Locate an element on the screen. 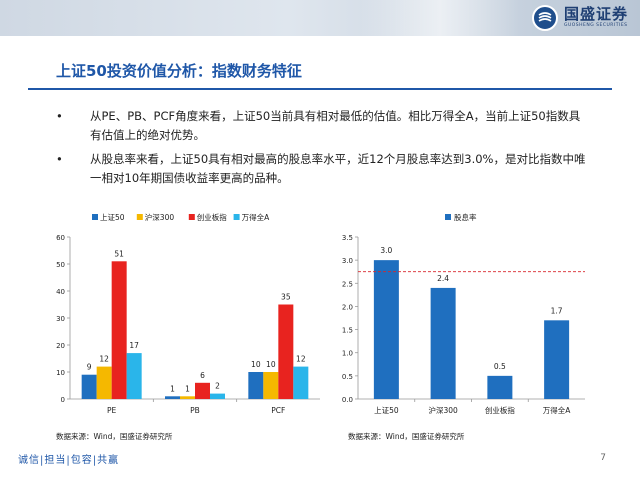 This screenshot has width=640, height=480. footer-motto: 诚信|担当|包容|共赢 is located at coordinates (69, 460).